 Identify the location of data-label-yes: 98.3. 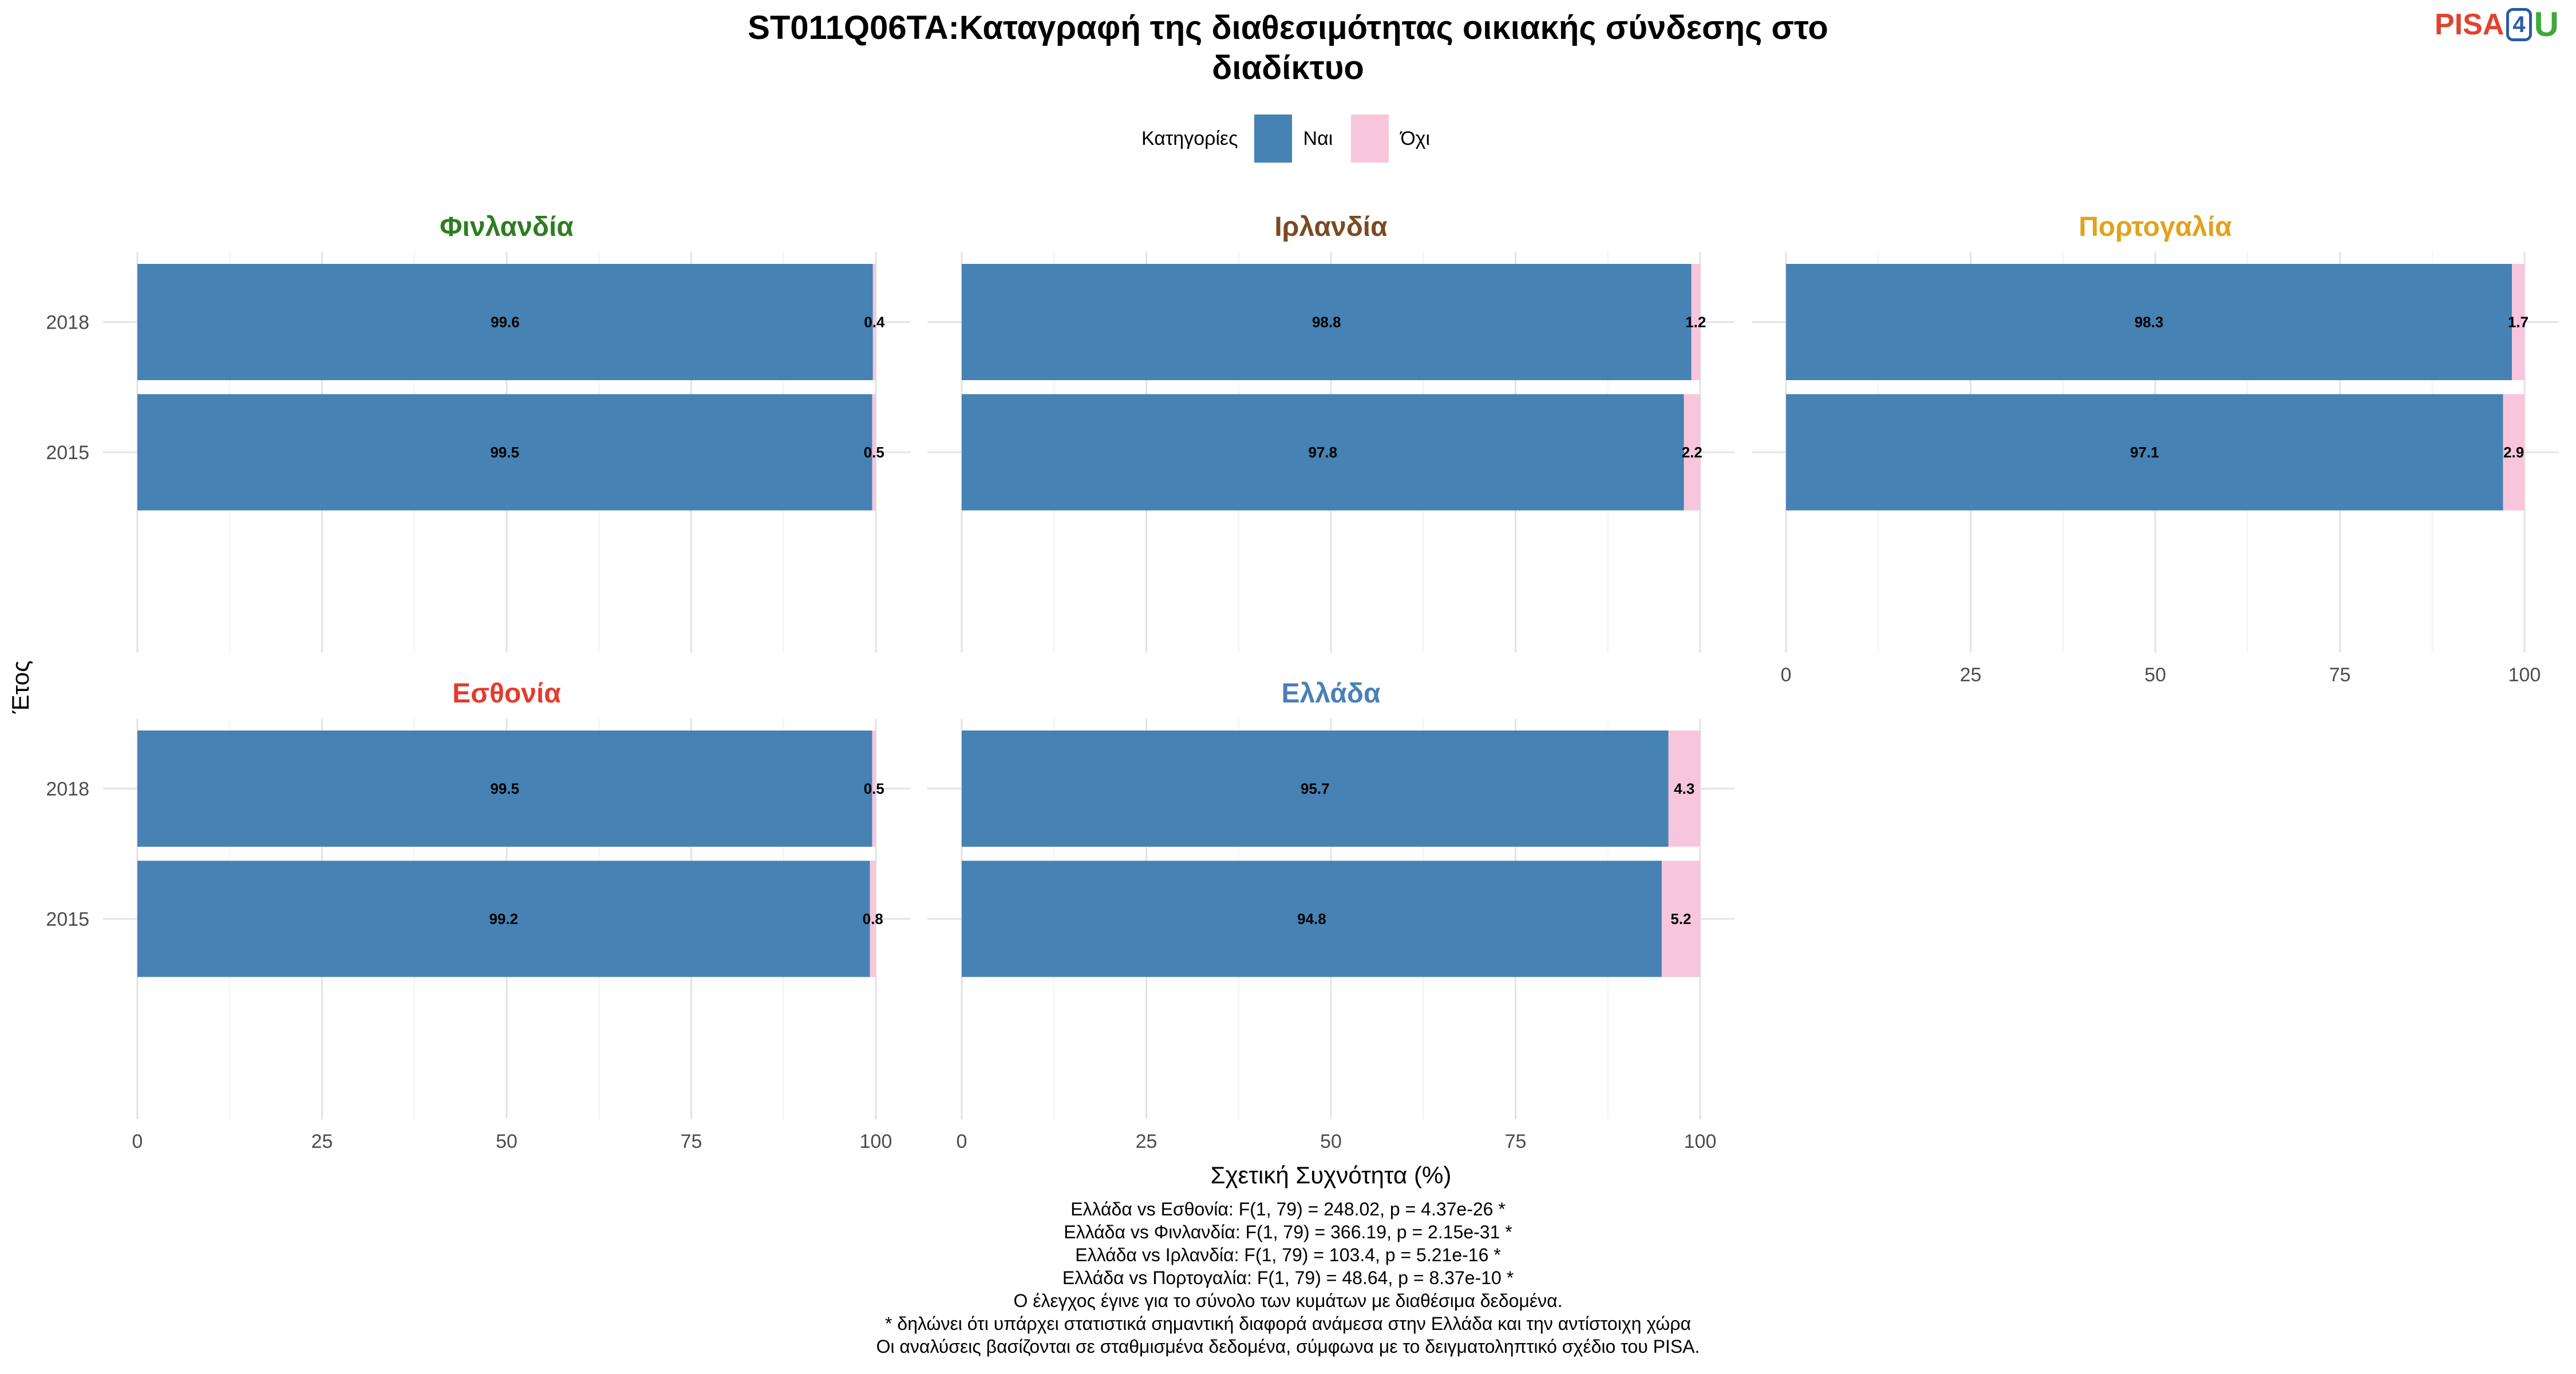
(2149, 322).